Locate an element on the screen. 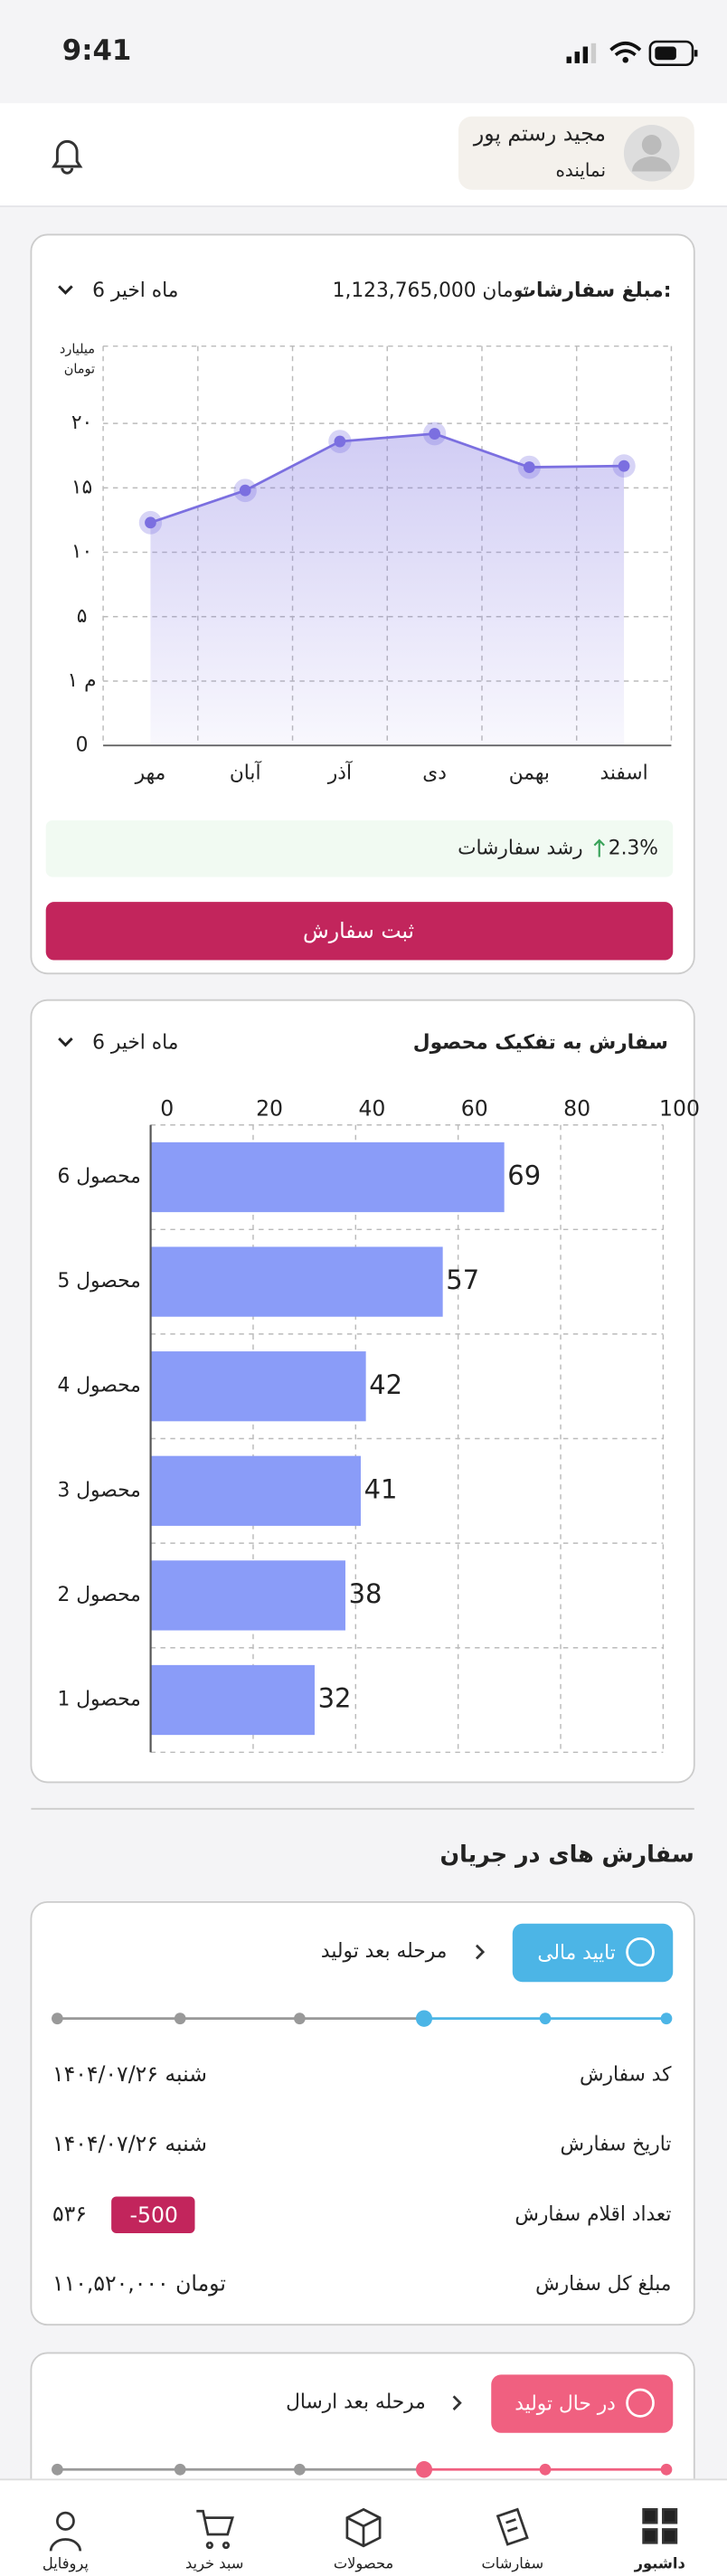 The height and width of the screenshot is (2576, 727). bell-button is located at coordinates (67, 157).